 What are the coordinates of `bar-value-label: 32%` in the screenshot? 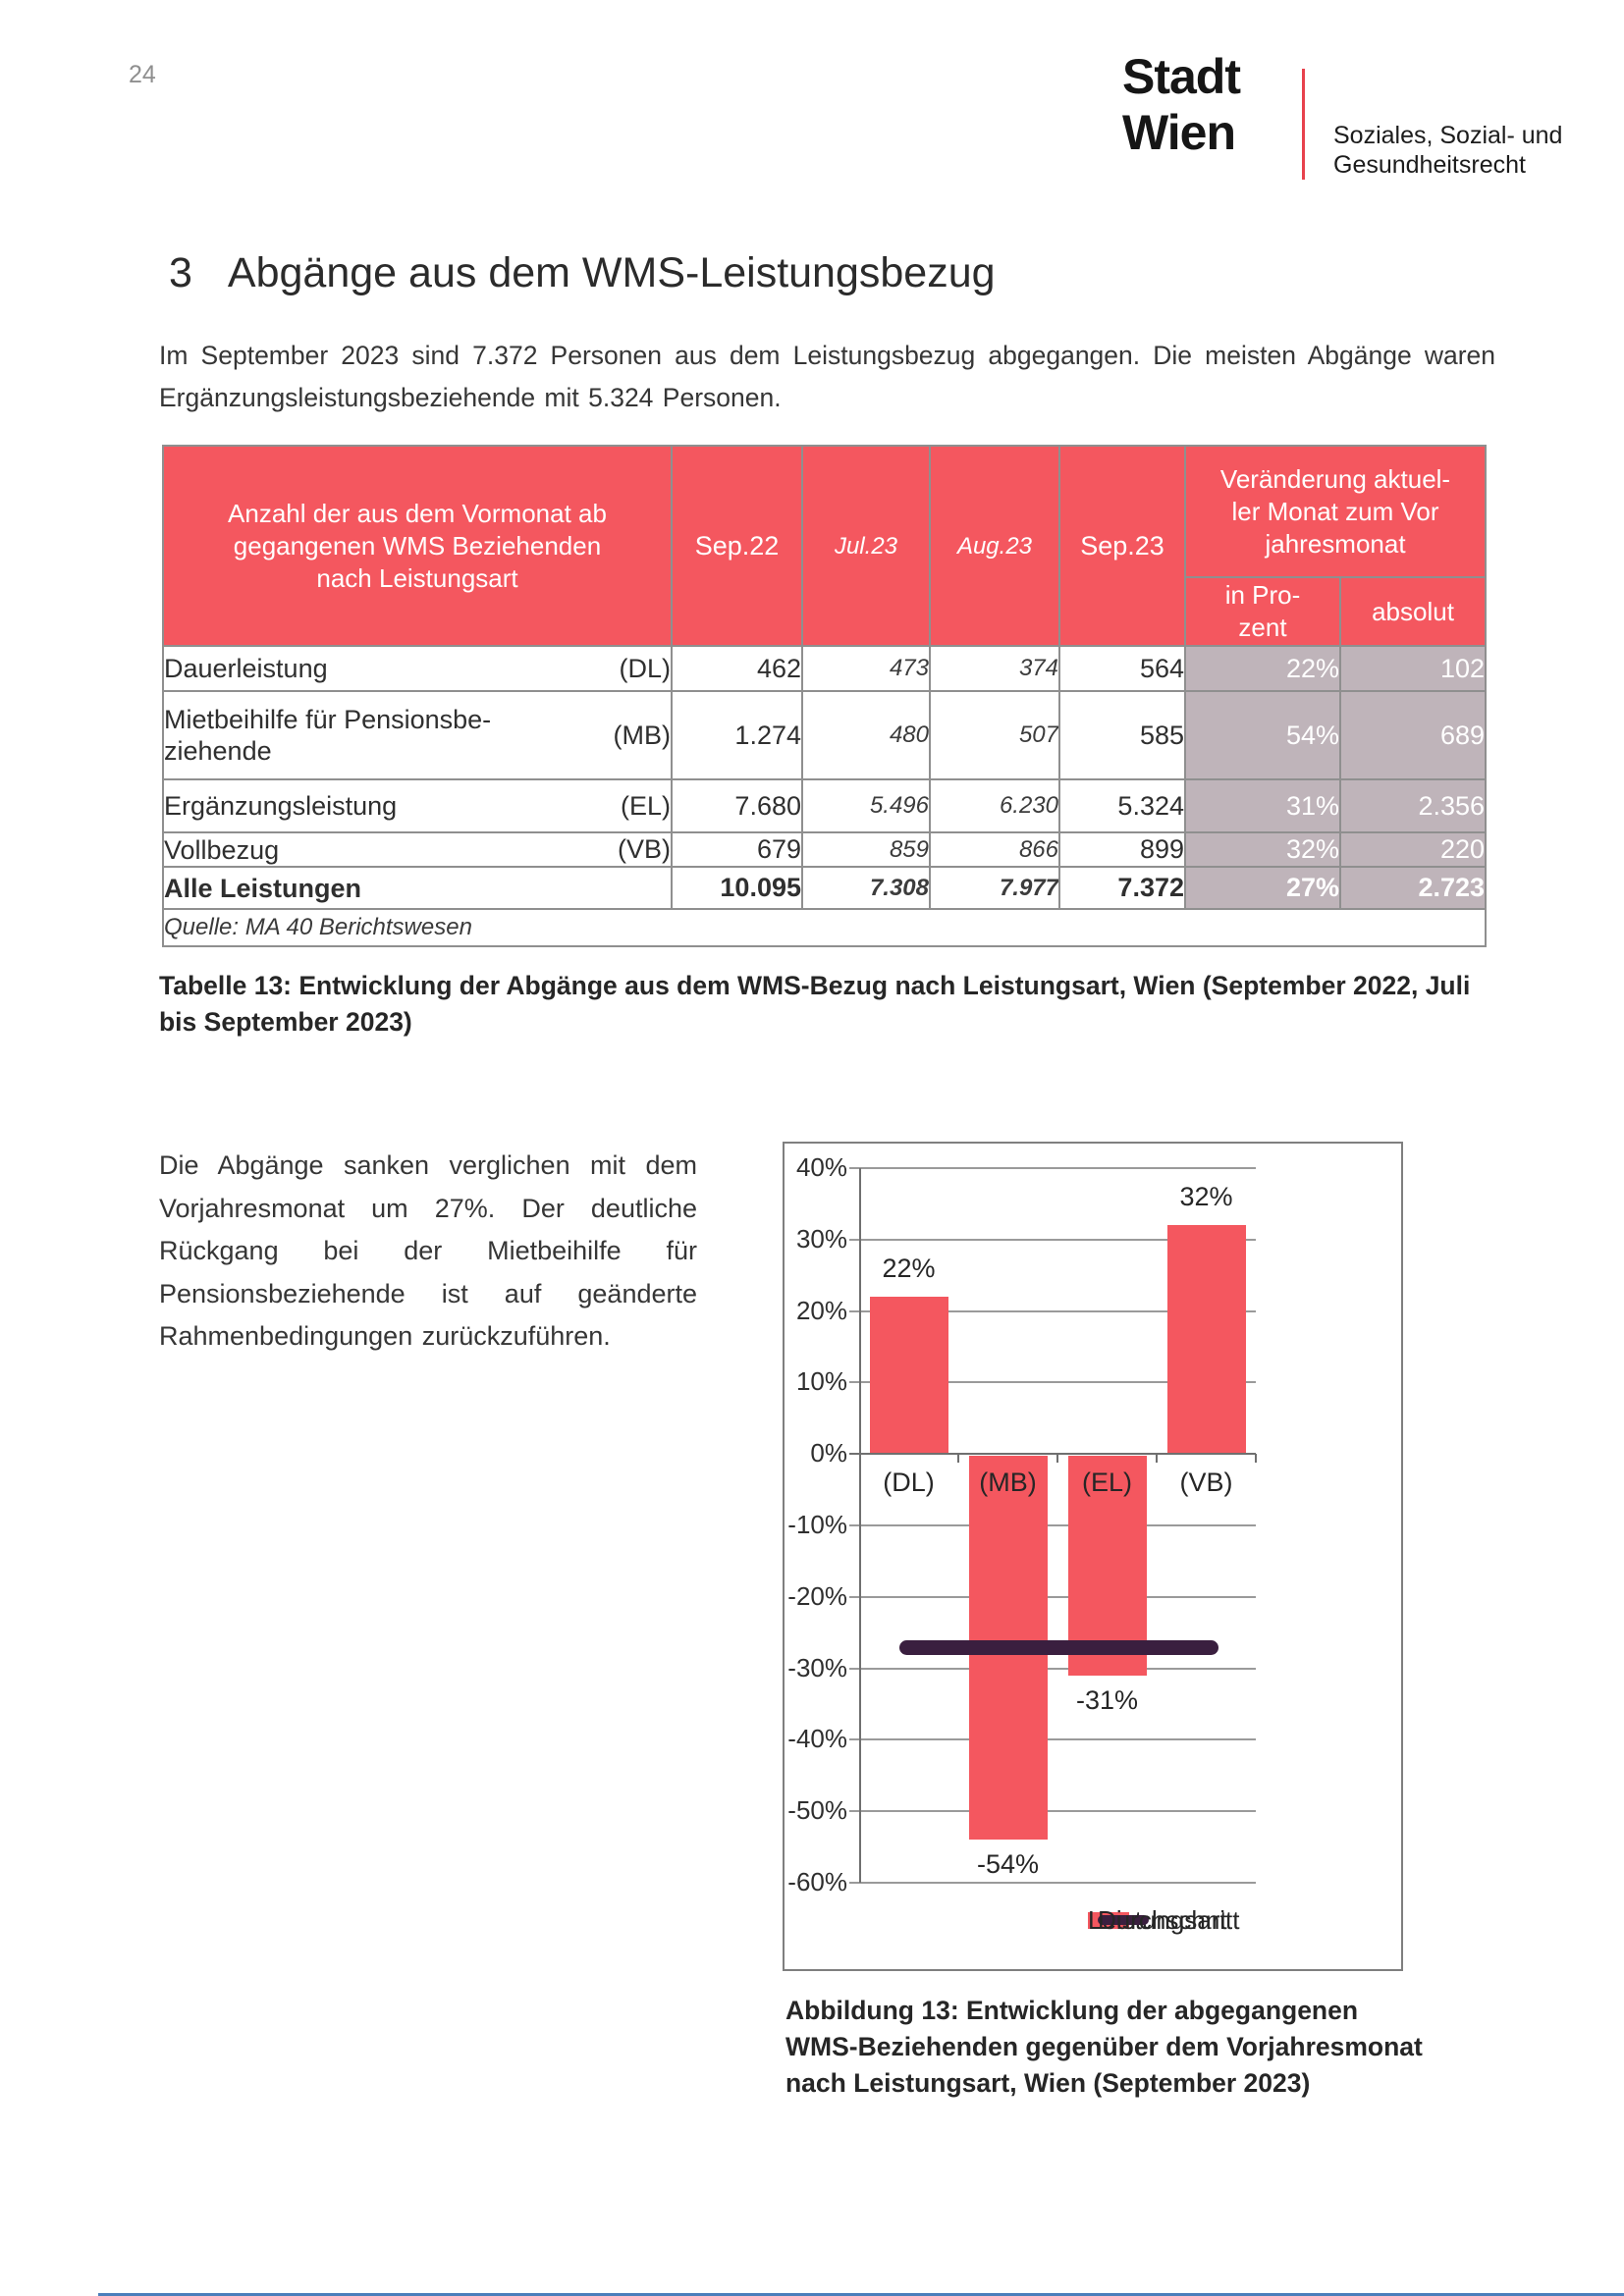 It's located at (1206, 1197).